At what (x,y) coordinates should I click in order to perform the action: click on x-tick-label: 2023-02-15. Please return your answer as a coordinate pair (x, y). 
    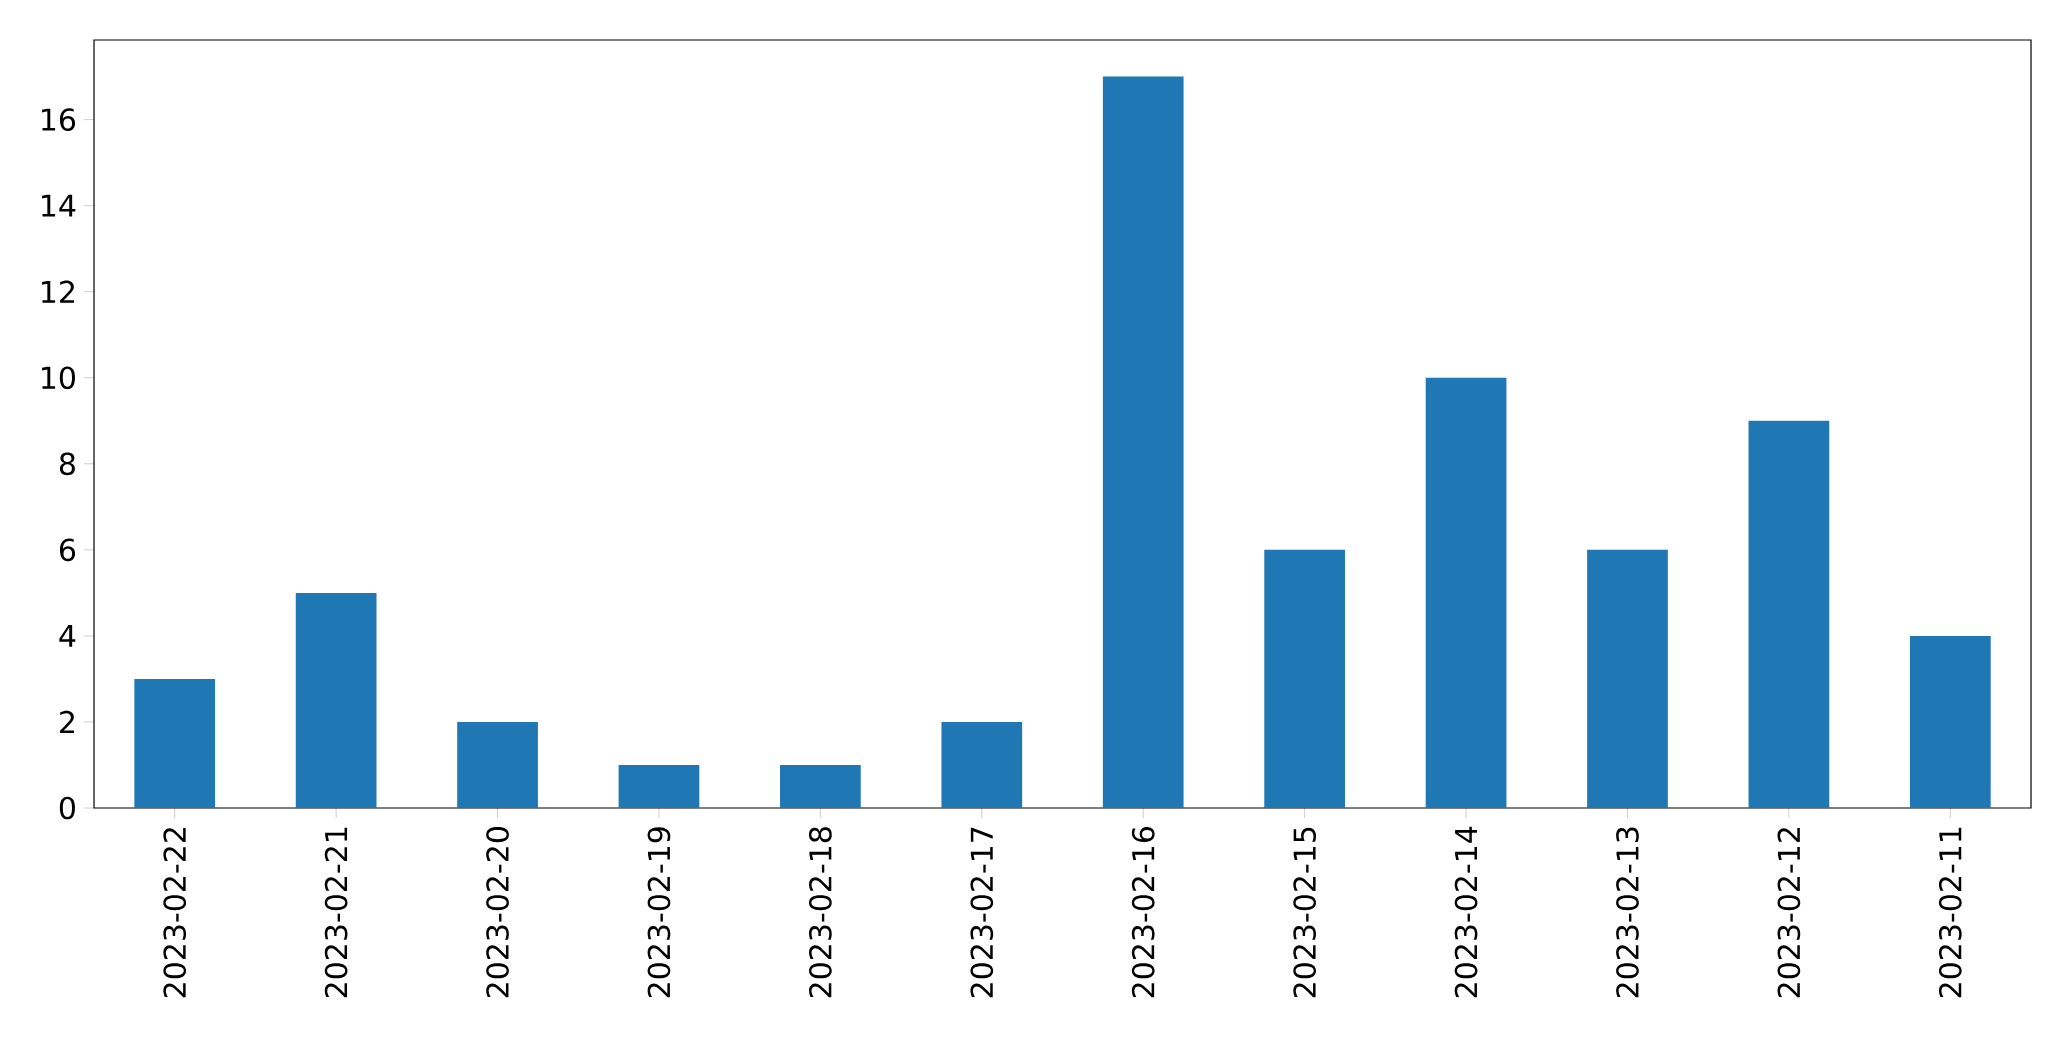
    Looking at the image, I should click on (1304, 912).